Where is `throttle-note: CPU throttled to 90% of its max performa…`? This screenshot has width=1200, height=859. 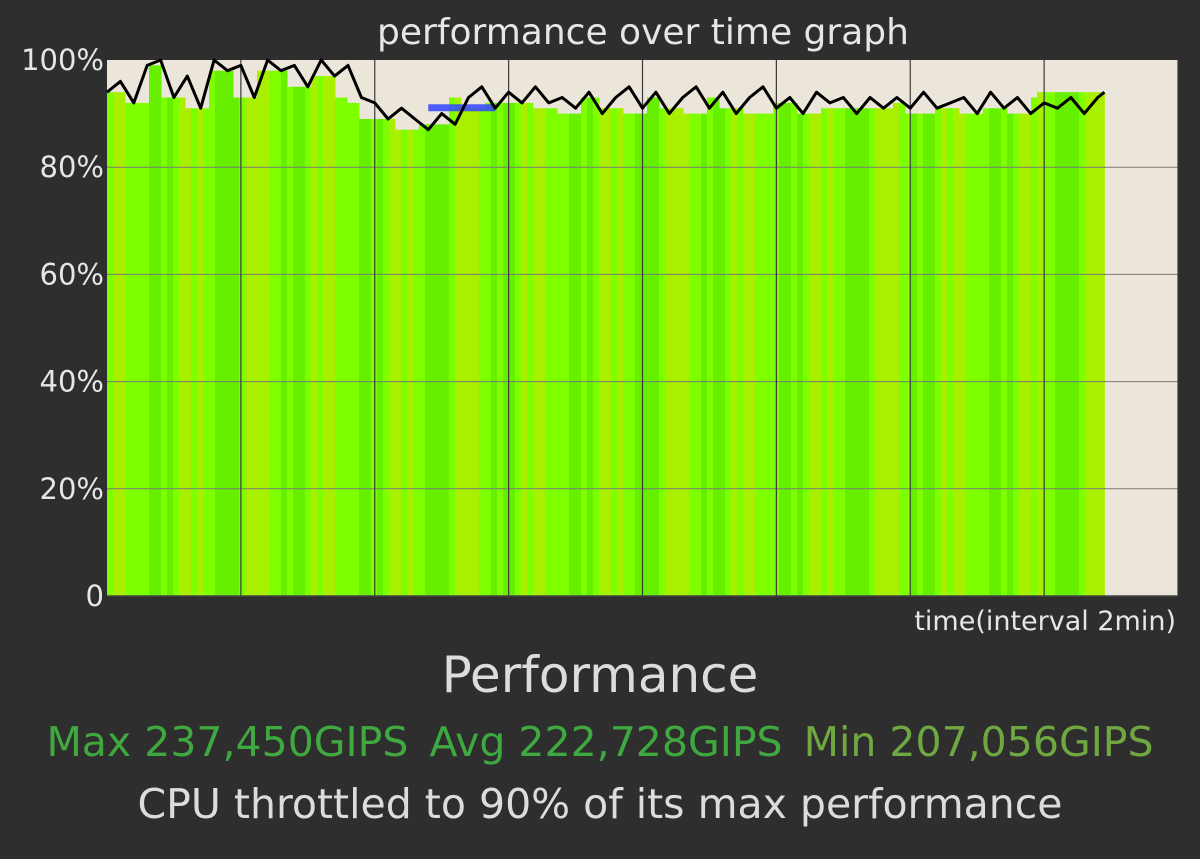
throttle-note: CPU throttled to 90% of its max performa… is located at coordinates (600, 804).